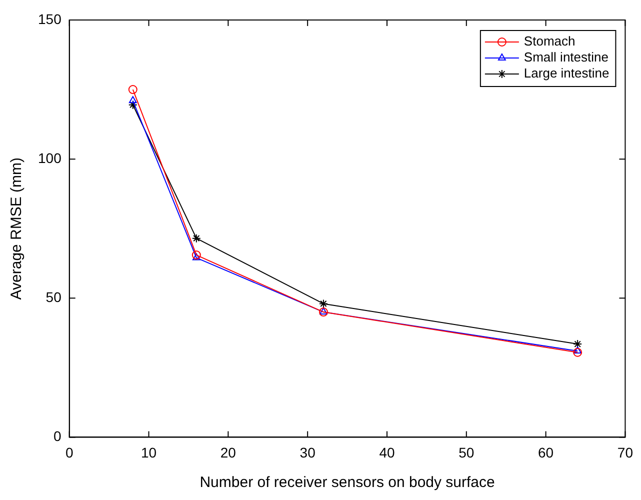 This screenshot has width=641, height=500. Describe the element at coordinates (228, 452) in the screenshot. I see `x-tick-label: 20` at that location.